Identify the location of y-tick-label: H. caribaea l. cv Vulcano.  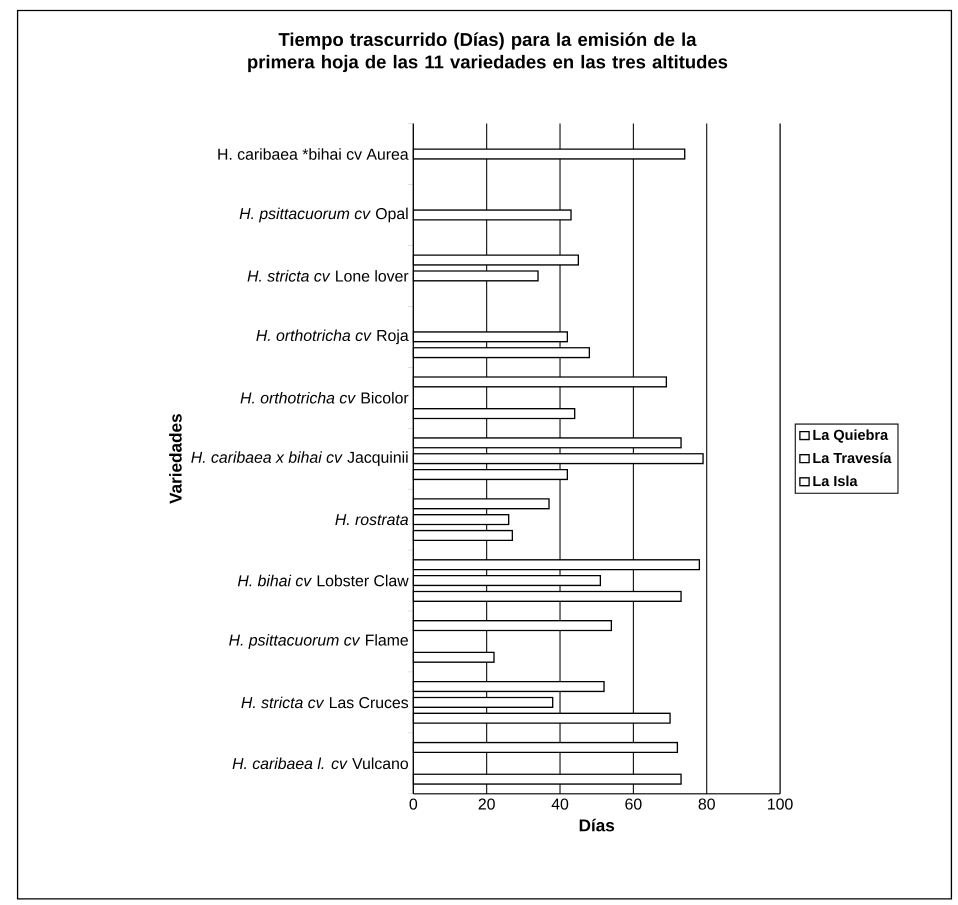
(320, 763).